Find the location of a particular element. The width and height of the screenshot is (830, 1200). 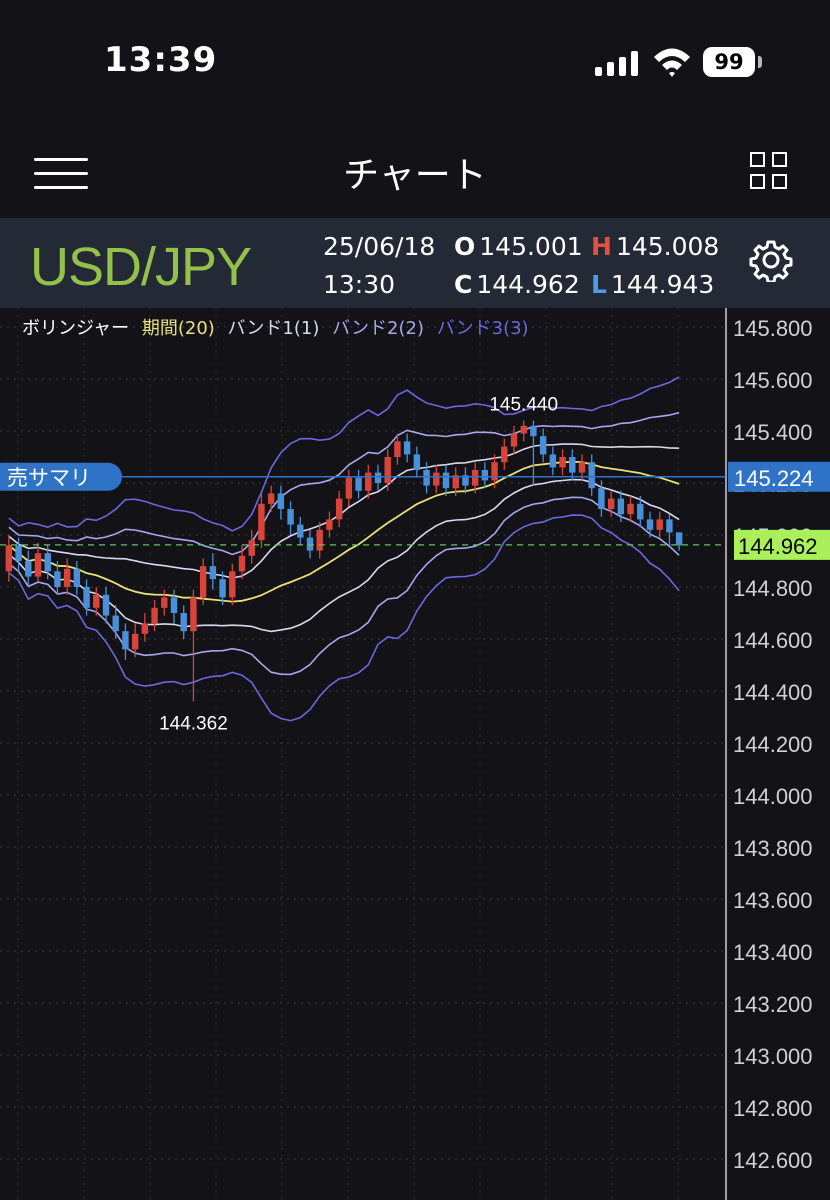

y-axis-label: 142.800 is located at coordinates (773, 1108).